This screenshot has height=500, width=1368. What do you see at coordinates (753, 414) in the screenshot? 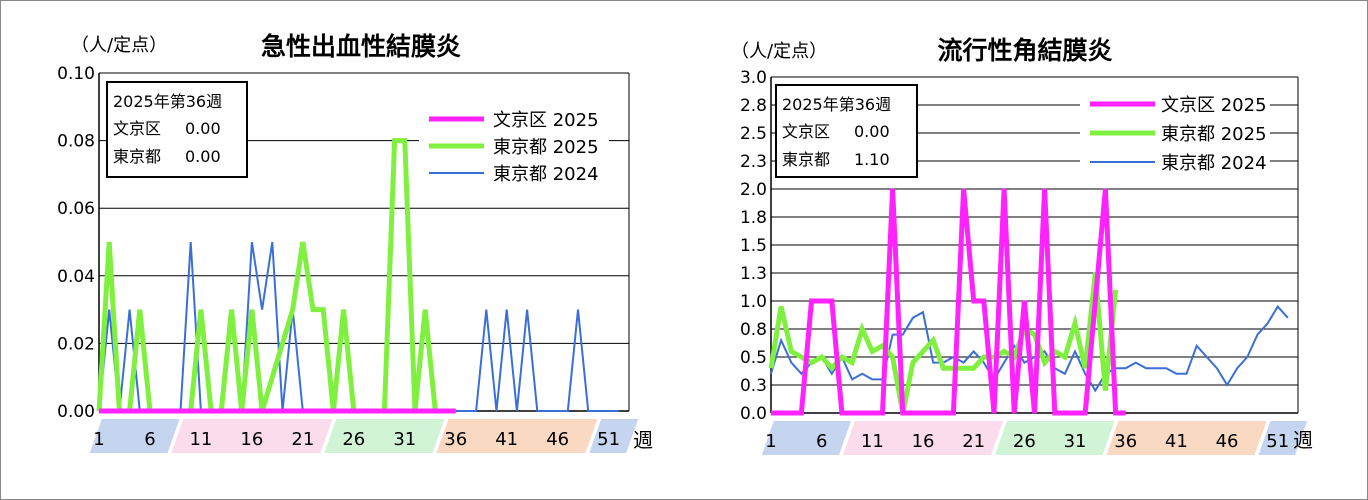
I see `y-tick-label: 0.0` at bounding box center [753, 414].